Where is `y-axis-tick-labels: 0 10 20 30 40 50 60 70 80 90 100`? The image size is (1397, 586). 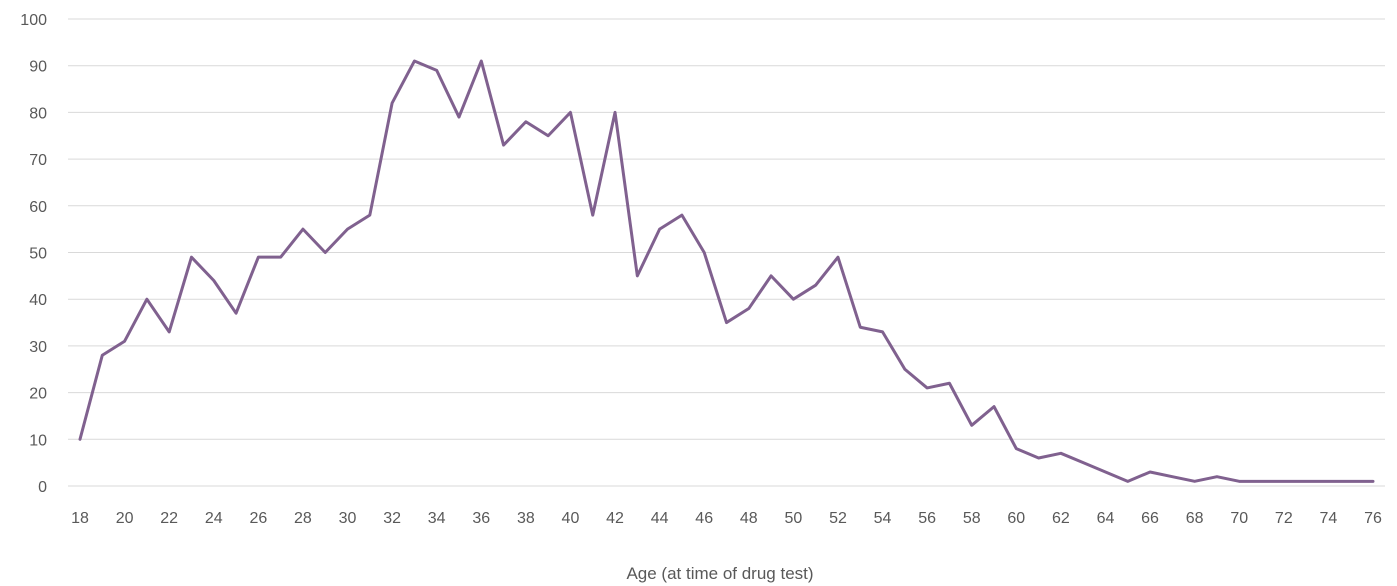 y-axis-tick-labels: 0 10 20 30 40 50 60 70 80 90 100 is located at coordinates (33, 254).